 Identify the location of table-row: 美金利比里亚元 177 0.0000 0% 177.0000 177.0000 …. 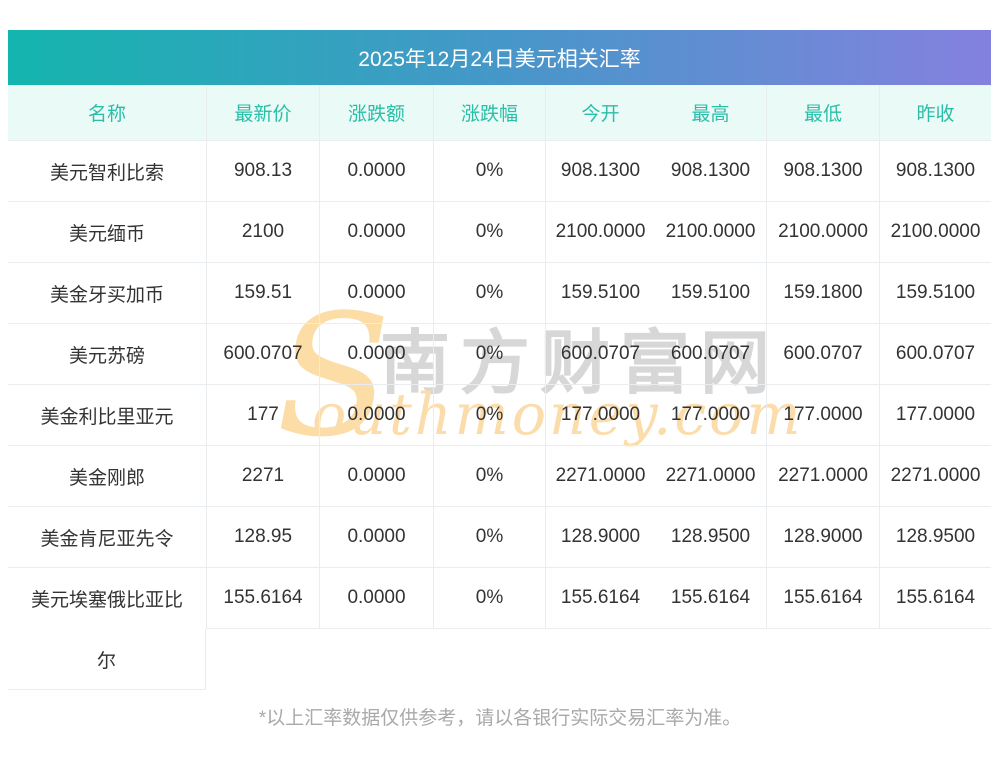
(499, 415).